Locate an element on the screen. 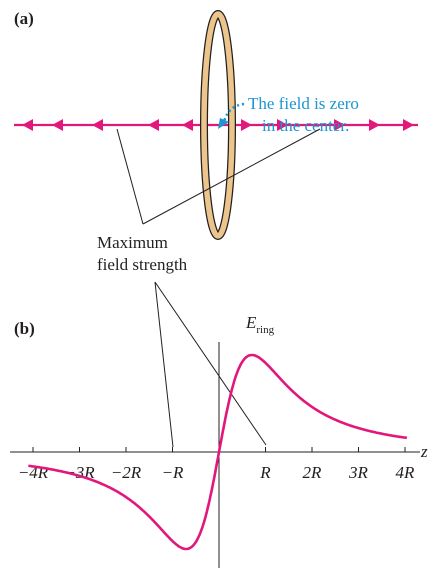 The height and width of the screenshot is (572, 428). tick-label: 4R is located at coordinates (406, 472).